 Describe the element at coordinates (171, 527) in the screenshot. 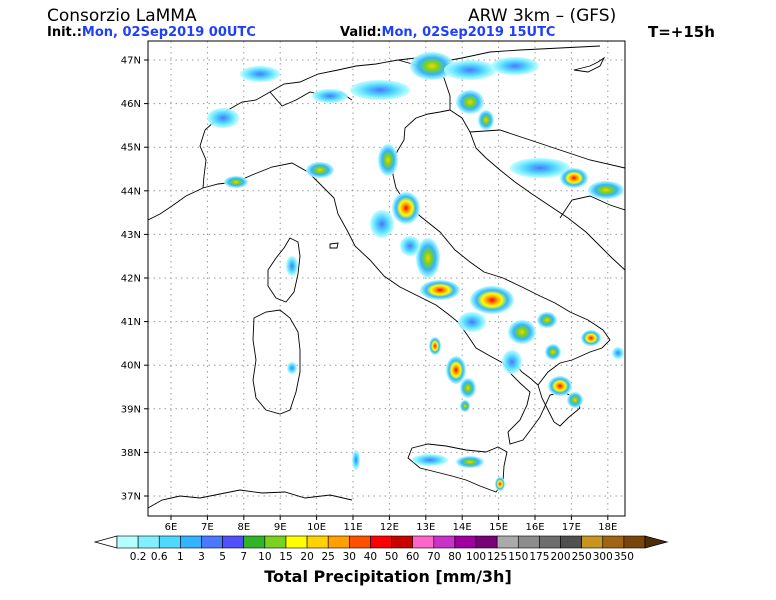

I see `lon-label: 6E` at that location.